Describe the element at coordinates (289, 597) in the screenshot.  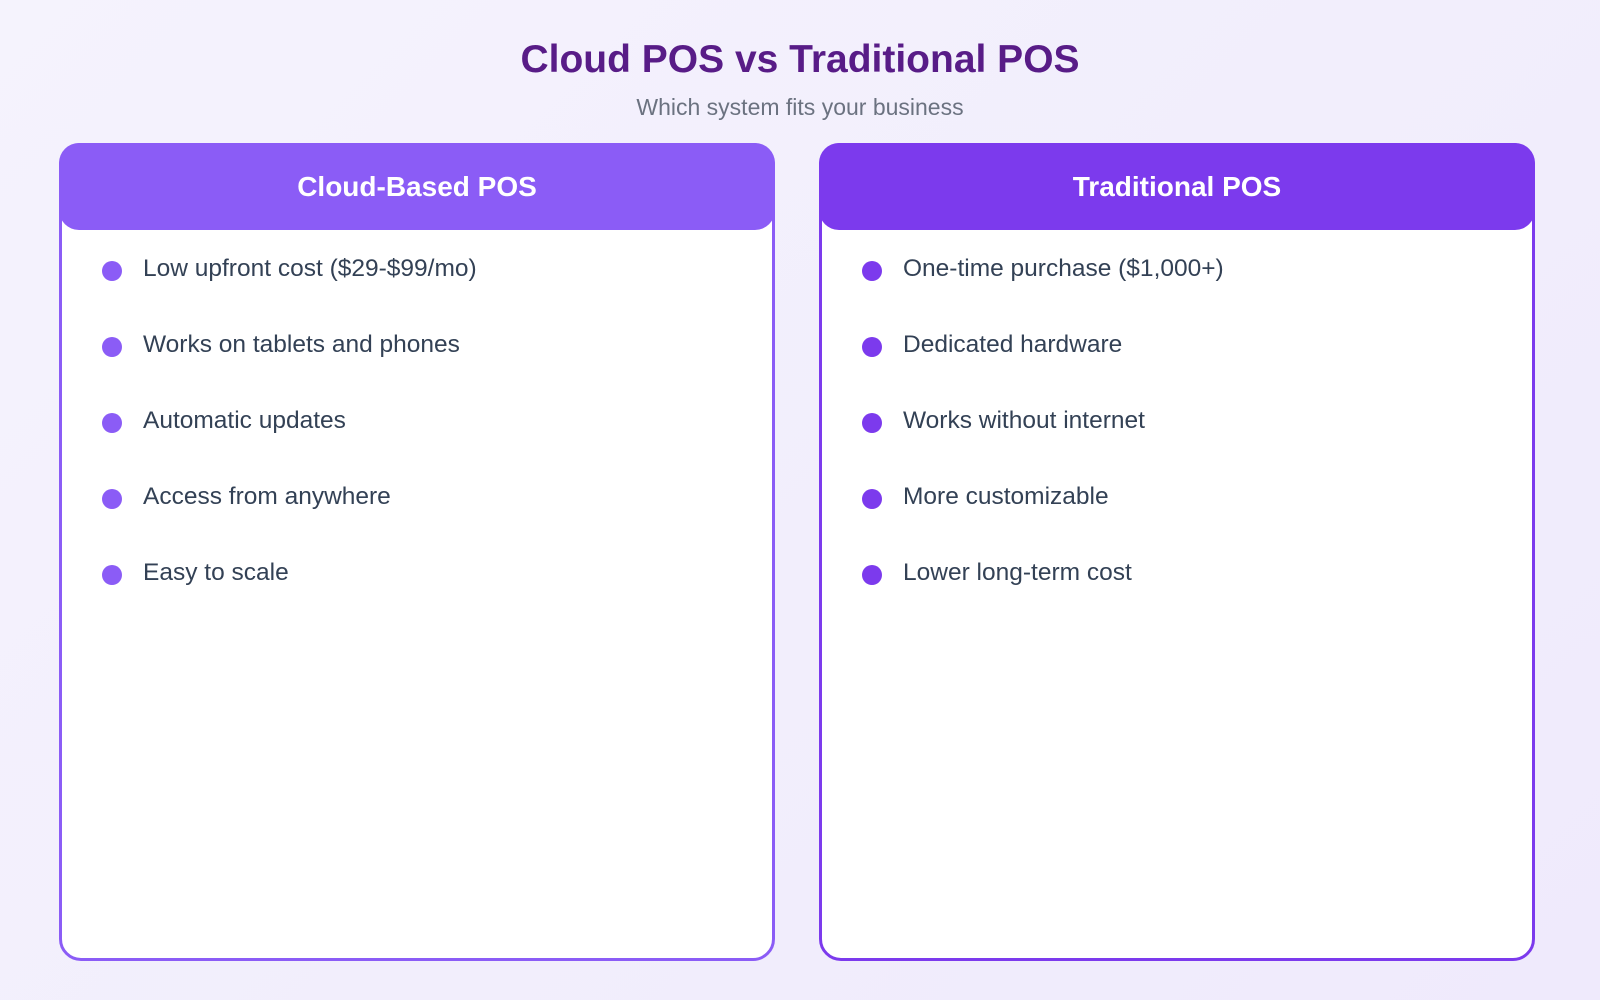
I see `list-item: Easy to scale` at that location.